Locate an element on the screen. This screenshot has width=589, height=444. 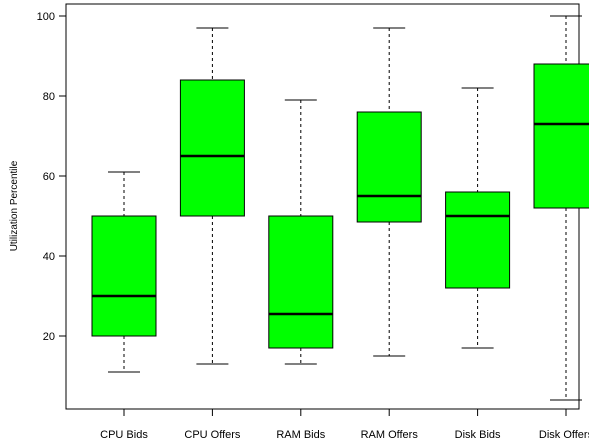
y-tick-label: 100 is located at coordinates (46, 17).